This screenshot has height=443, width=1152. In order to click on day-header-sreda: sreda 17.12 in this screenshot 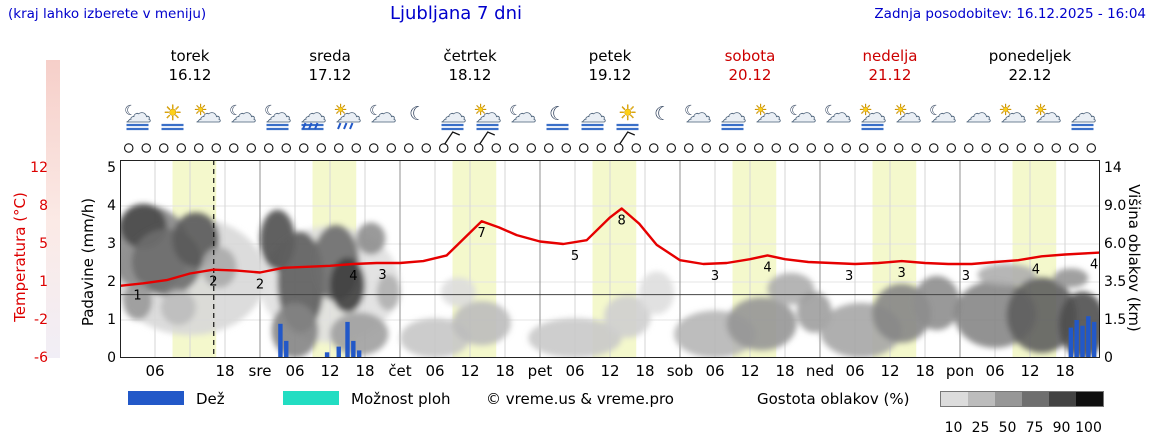, I will do `click(330, 66)`.